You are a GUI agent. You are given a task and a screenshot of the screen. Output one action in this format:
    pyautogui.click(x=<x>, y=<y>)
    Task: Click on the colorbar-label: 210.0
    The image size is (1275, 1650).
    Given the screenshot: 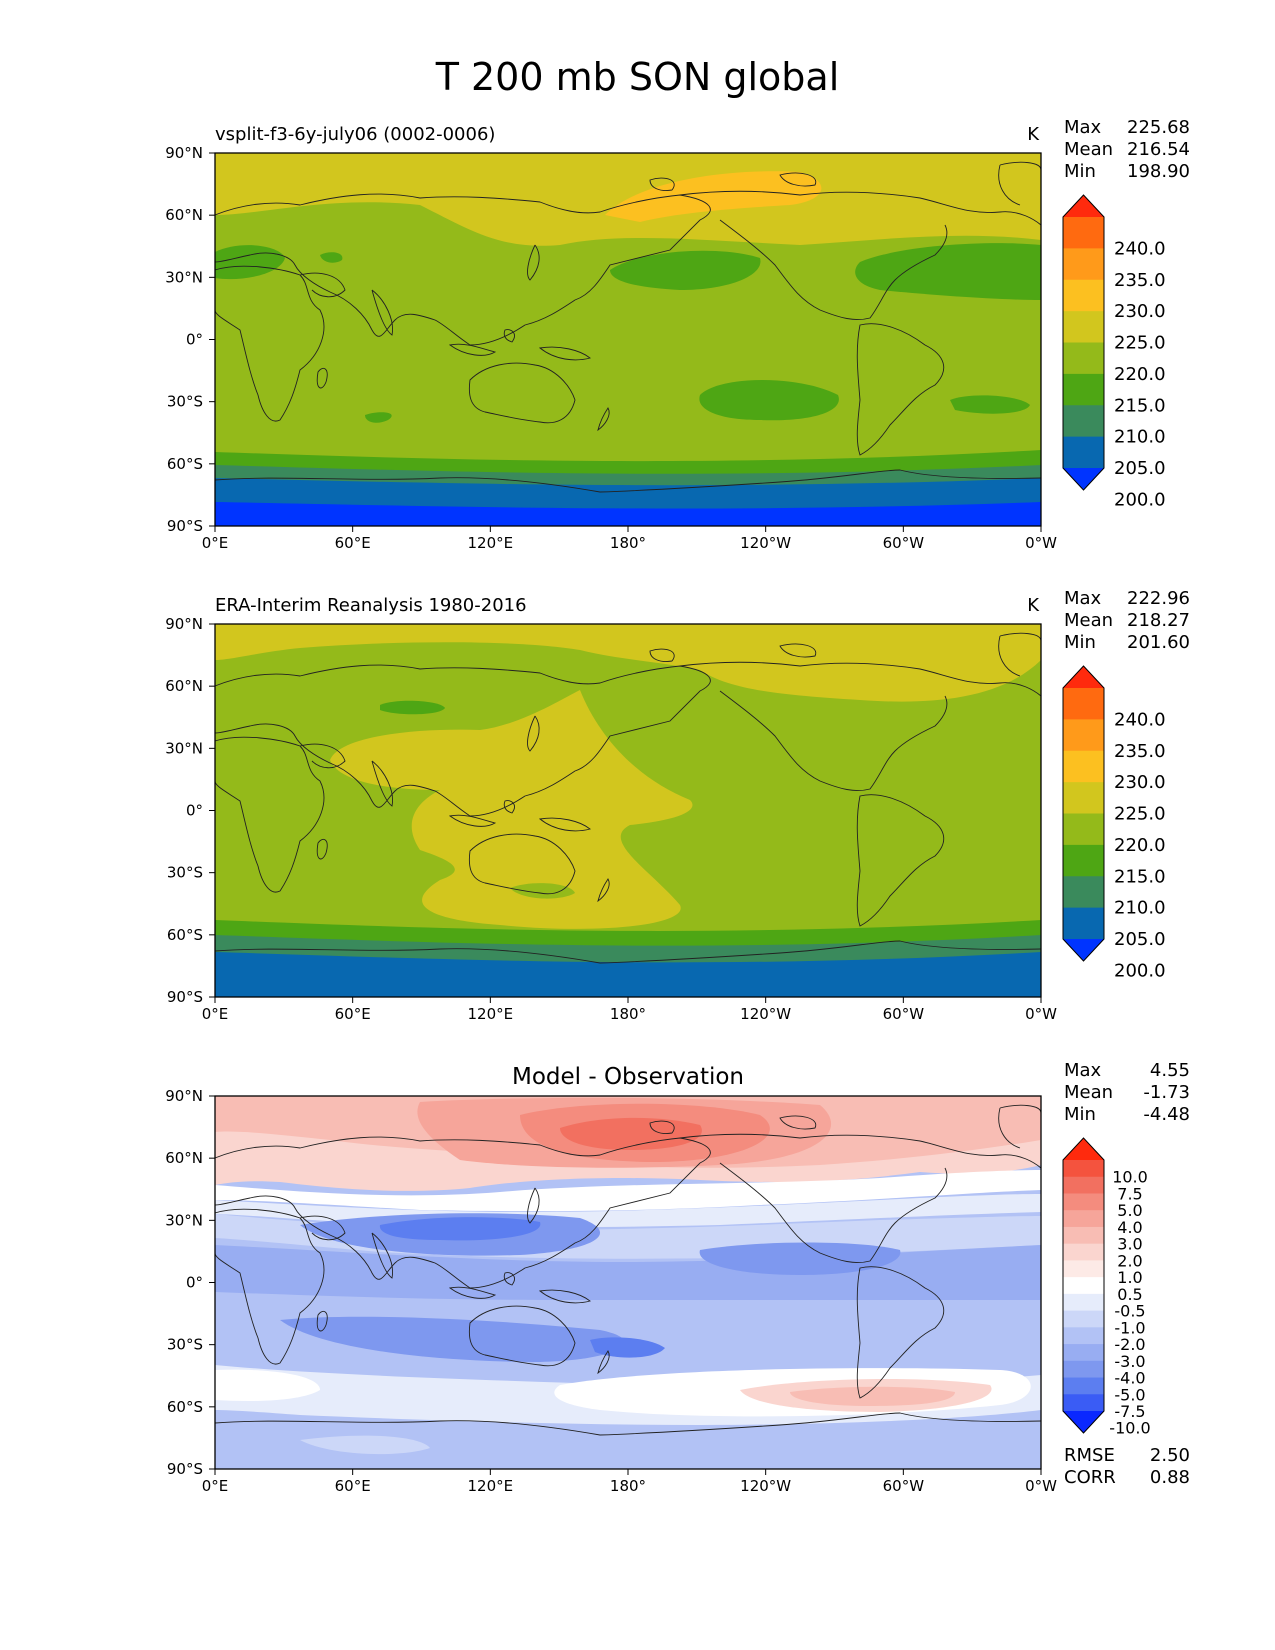 What is the action you would take?
    pyautogui.click(x=1140, y=908)
    